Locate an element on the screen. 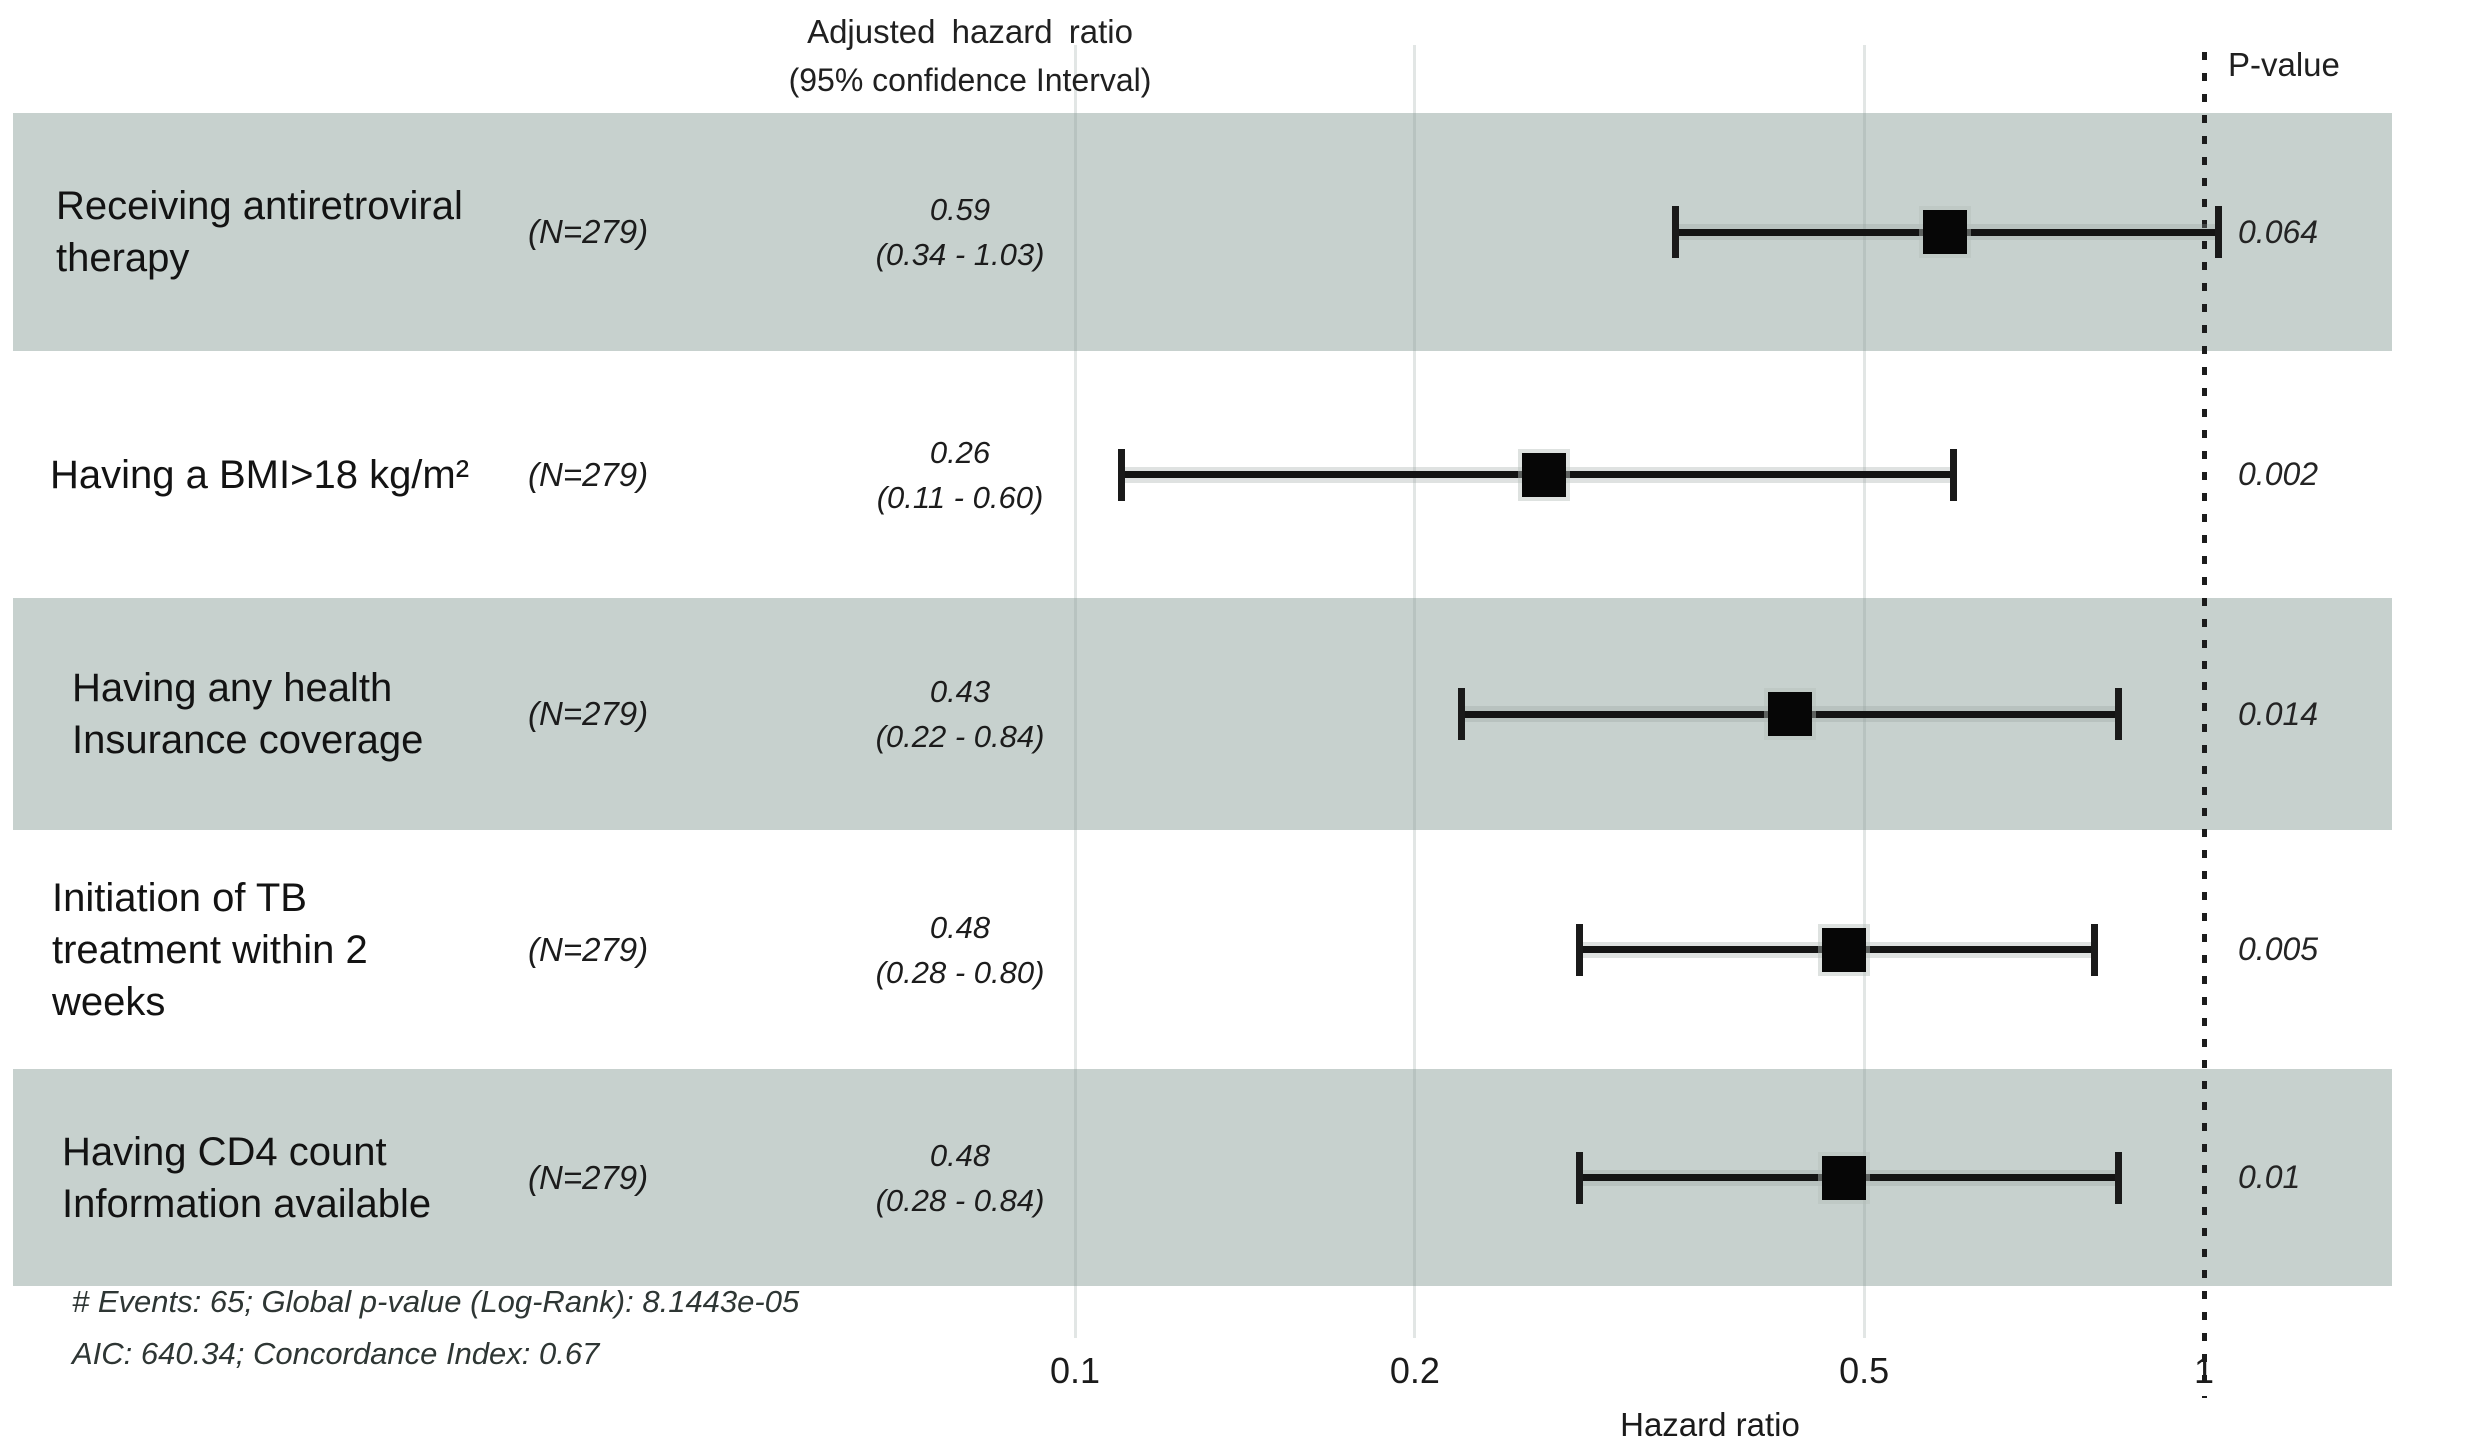  row-estimate-value: 0.43 is located at coordinates (960, 691).